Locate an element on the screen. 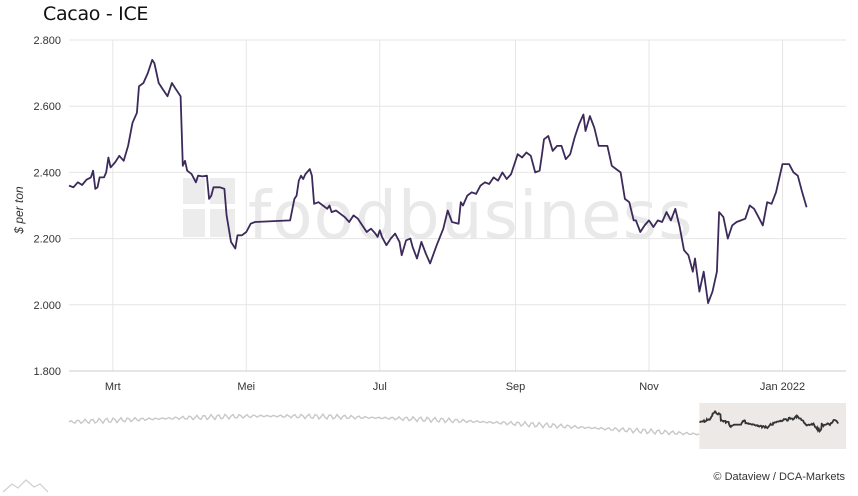 Image resolution: width=858 pixels, height=496 pixels. navigator-series-line-selected is located at coordinates (769, 421).